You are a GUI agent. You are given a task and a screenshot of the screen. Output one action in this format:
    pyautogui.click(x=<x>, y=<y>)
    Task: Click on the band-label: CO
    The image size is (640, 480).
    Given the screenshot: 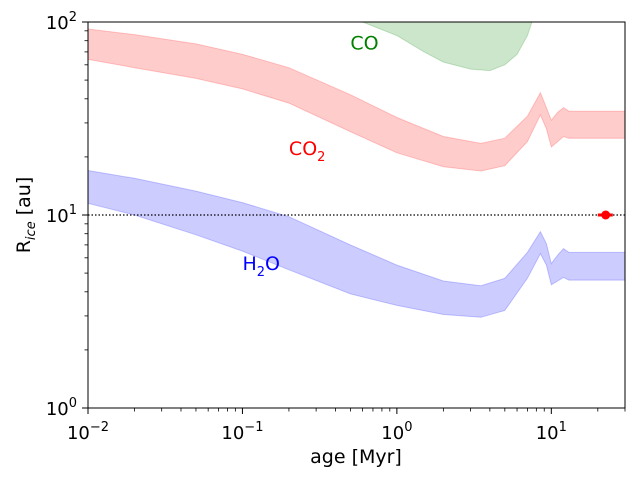 What is the action you would take?
    pyautogui.click(x=364, y=44)
    